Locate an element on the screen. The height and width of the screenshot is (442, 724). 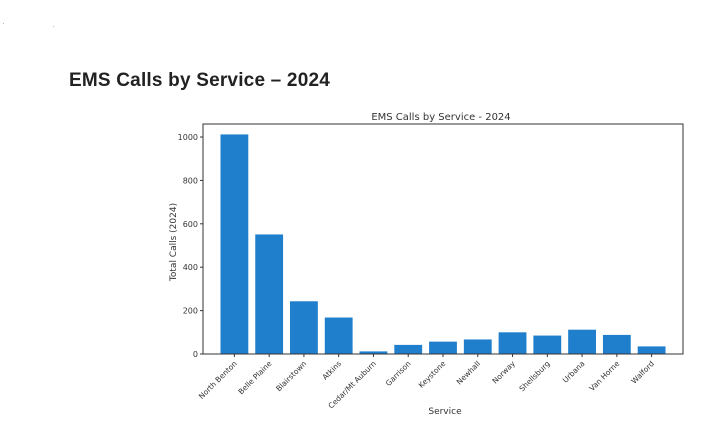
x-tick-label: Atkins is located at coordinates (331, 370).